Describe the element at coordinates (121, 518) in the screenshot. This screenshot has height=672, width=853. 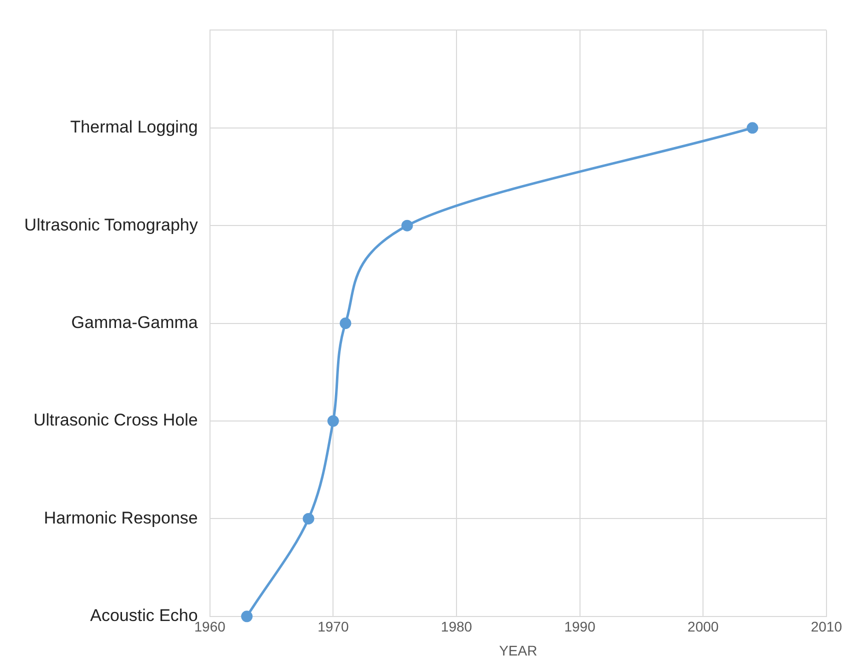
I see `y-tick-label: Harmonic Response` at that location.